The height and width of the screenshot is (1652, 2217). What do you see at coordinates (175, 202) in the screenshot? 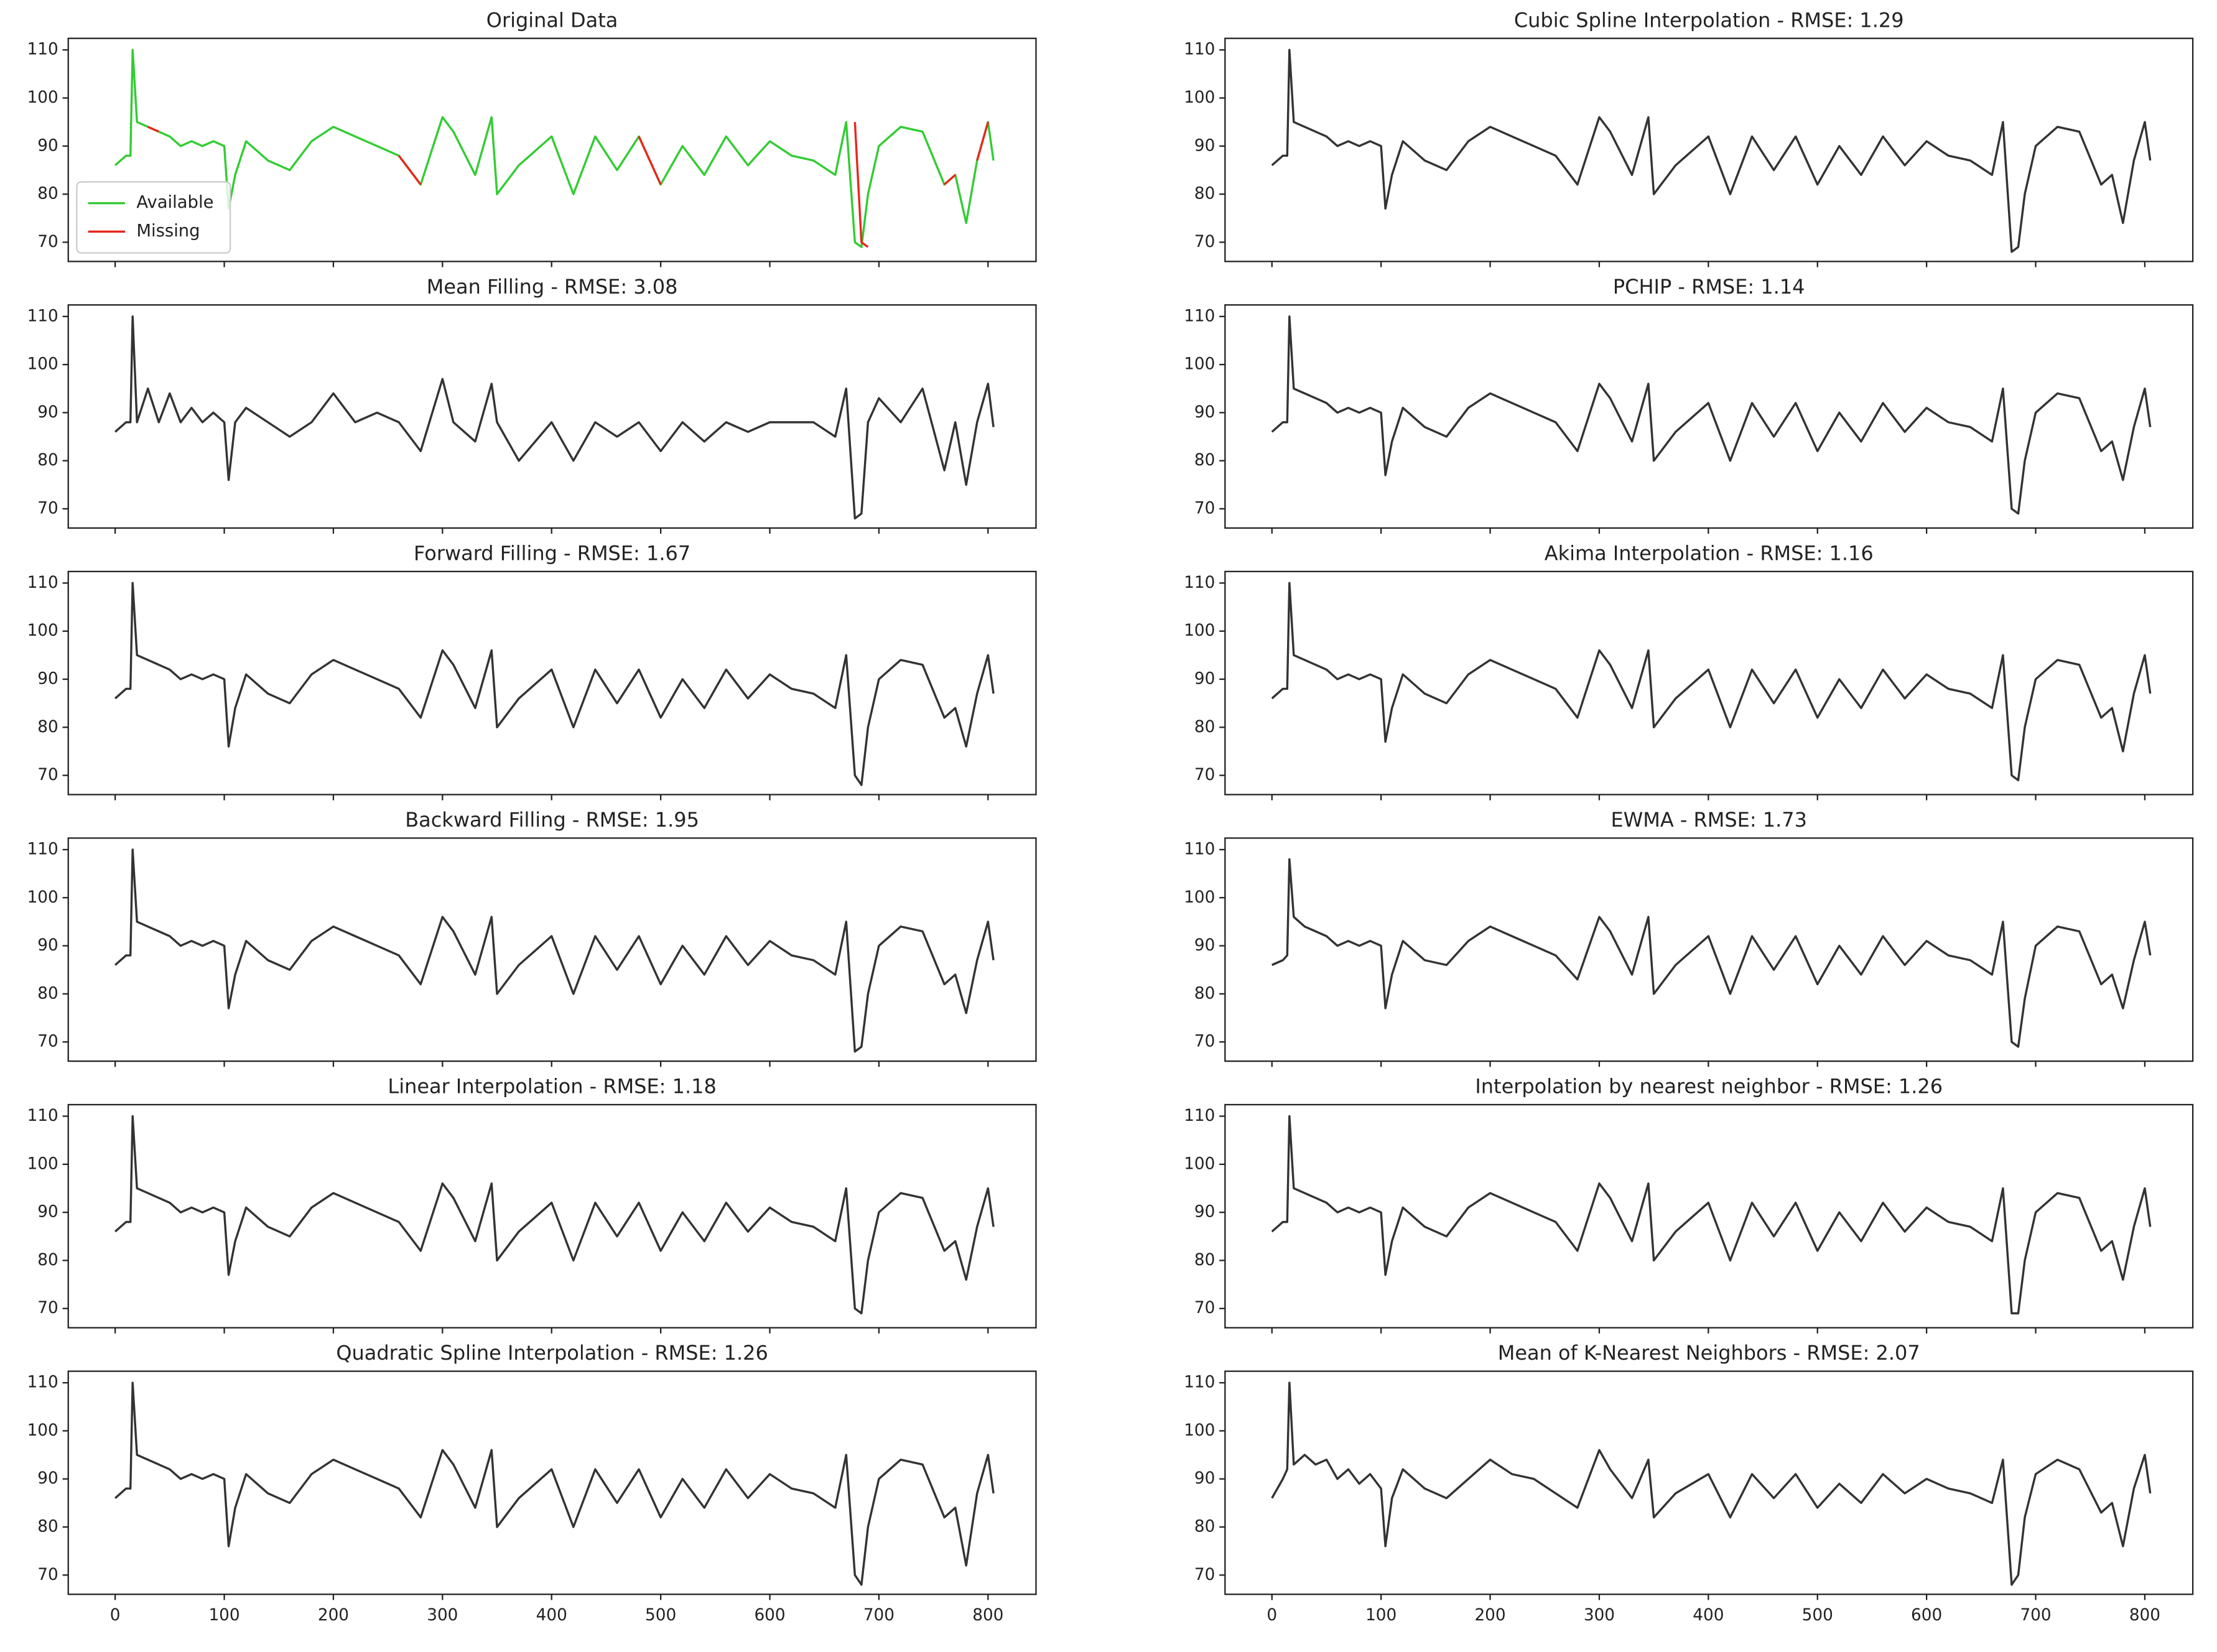
I see `legend-label: Available` at bounding box center [175, 202].